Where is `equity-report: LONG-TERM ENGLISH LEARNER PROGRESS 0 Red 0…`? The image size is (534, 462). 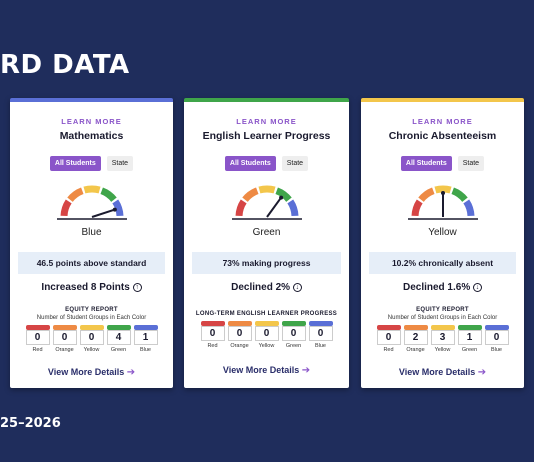 equity-report: LONG-TERM ENGLISH LEARNER PROGRESS 0 Red 0… is located at coordinates (266, 330).